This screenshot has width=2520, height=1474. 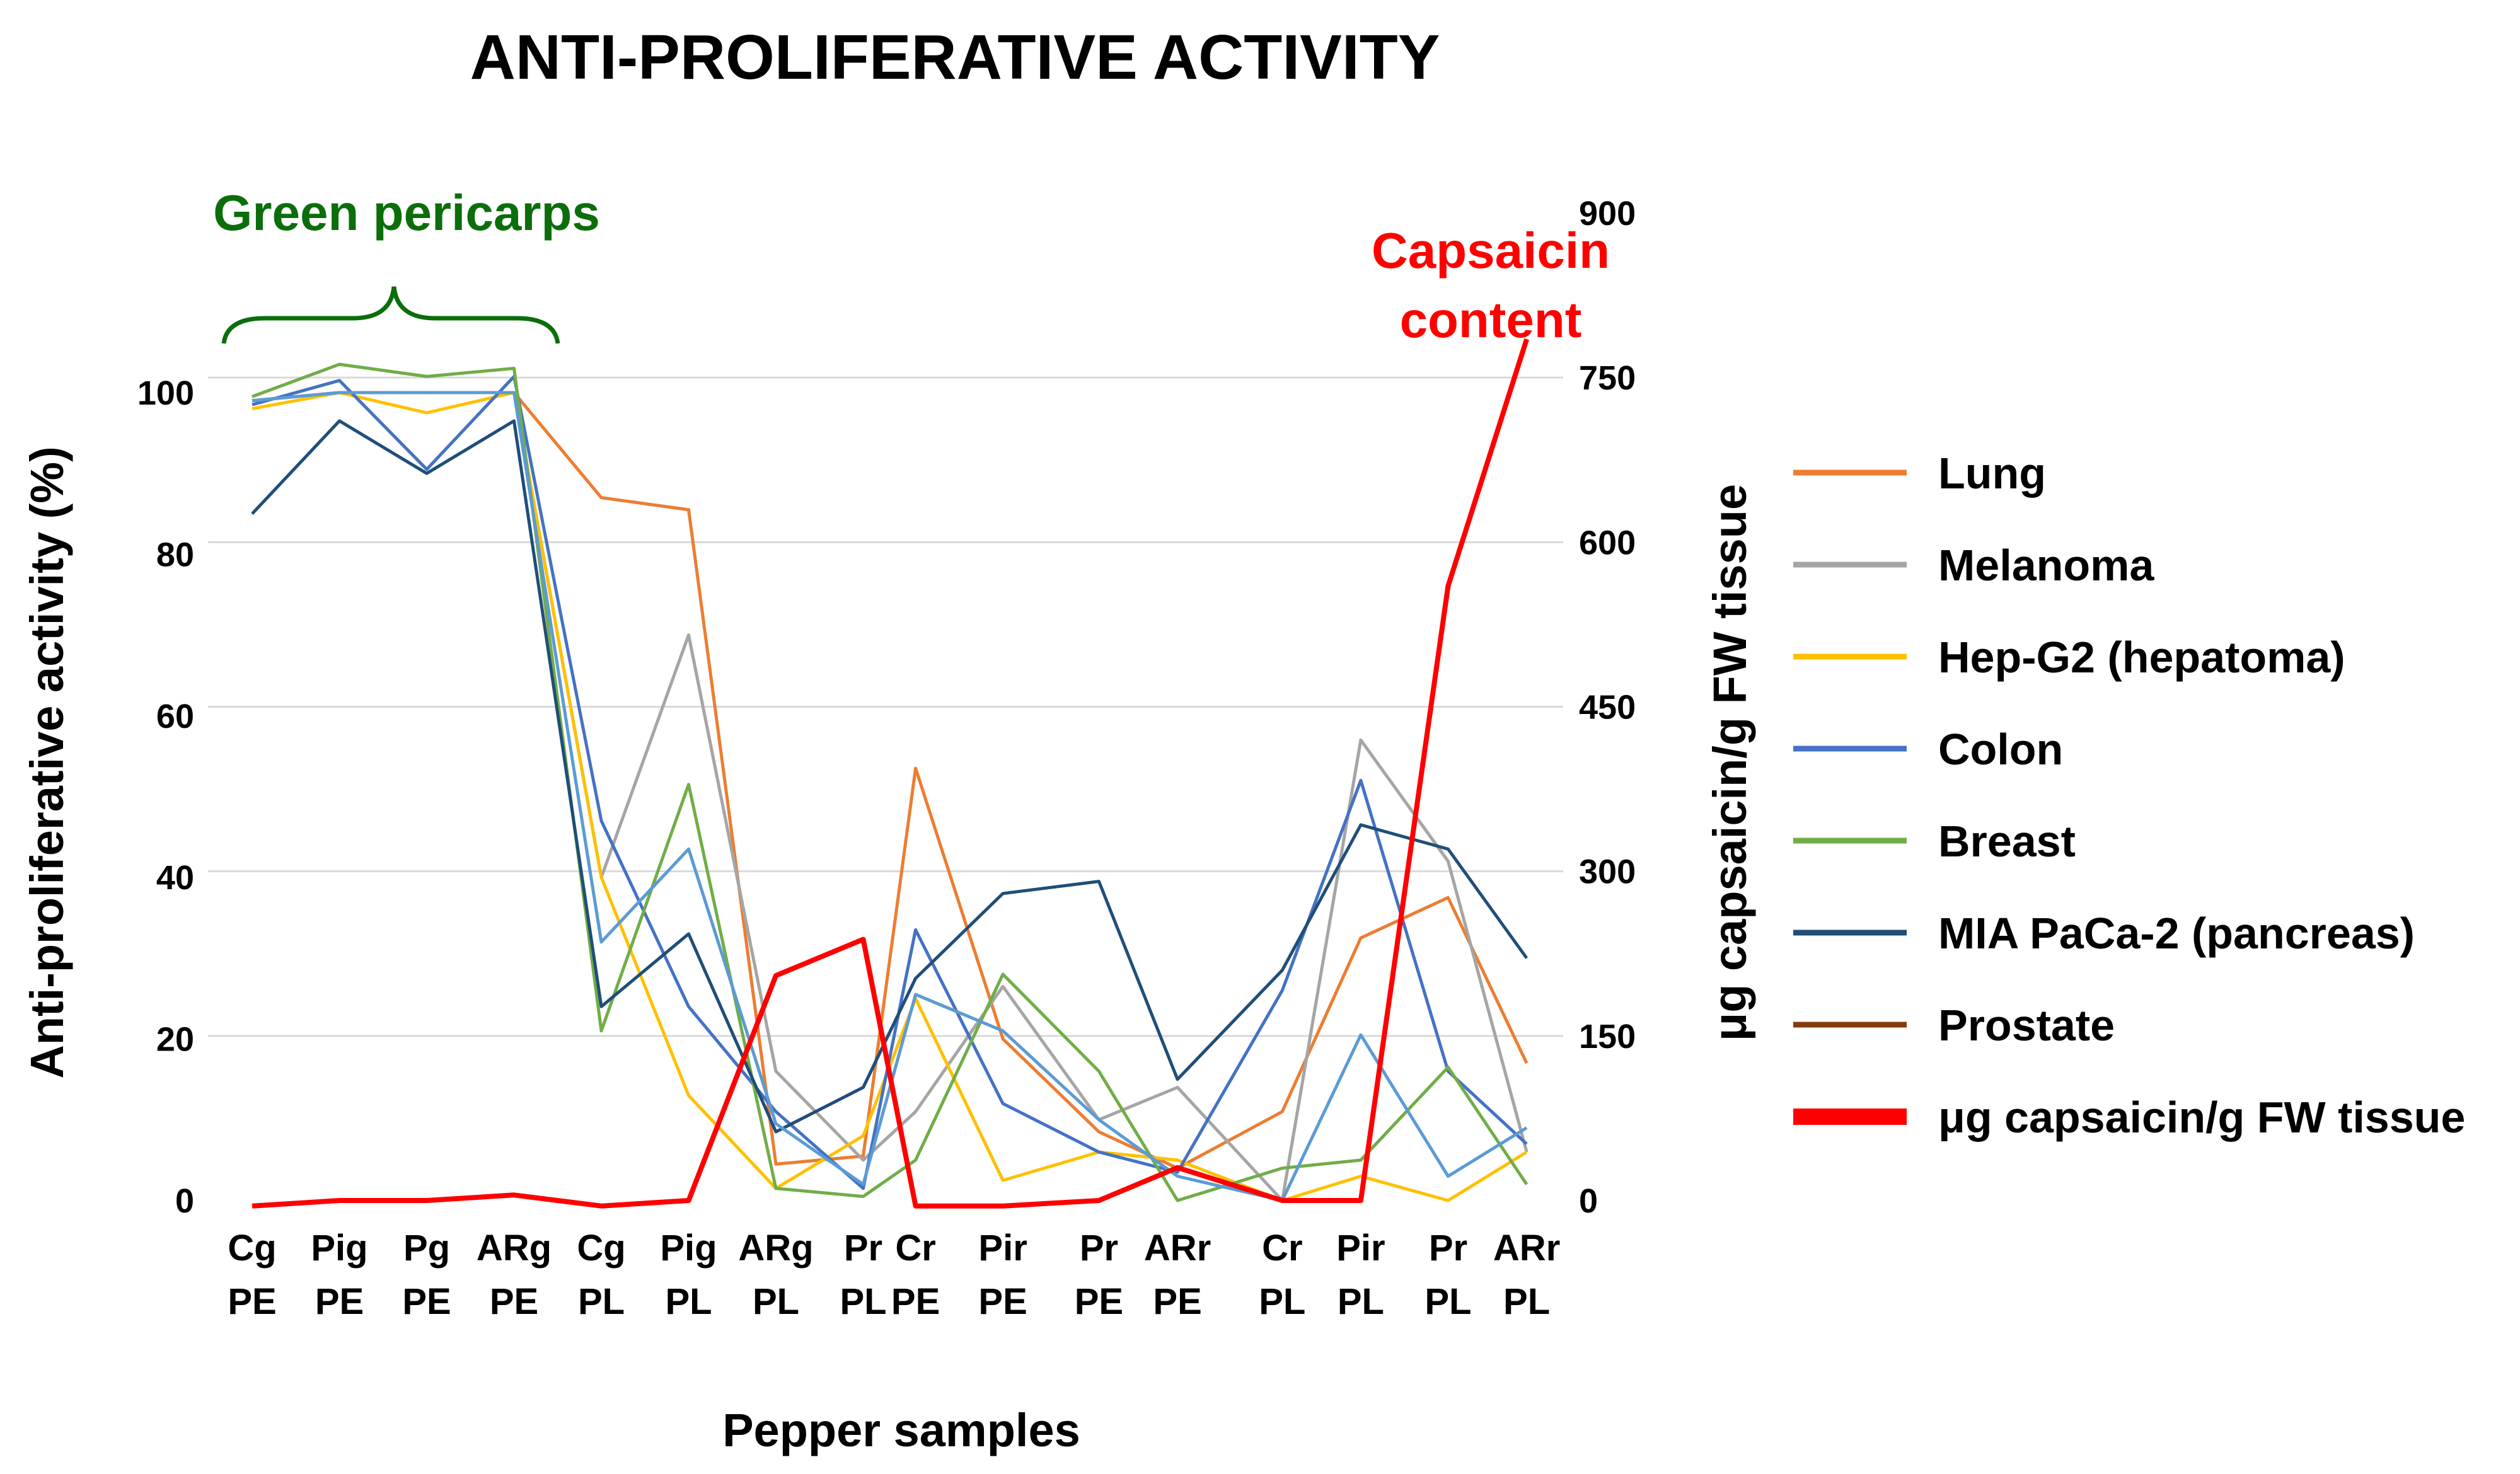 What do you see at coordinates (2026, 1026) in the screenshot?
I see `legend-label: Prostate` at bounding box center [2026, 1026].